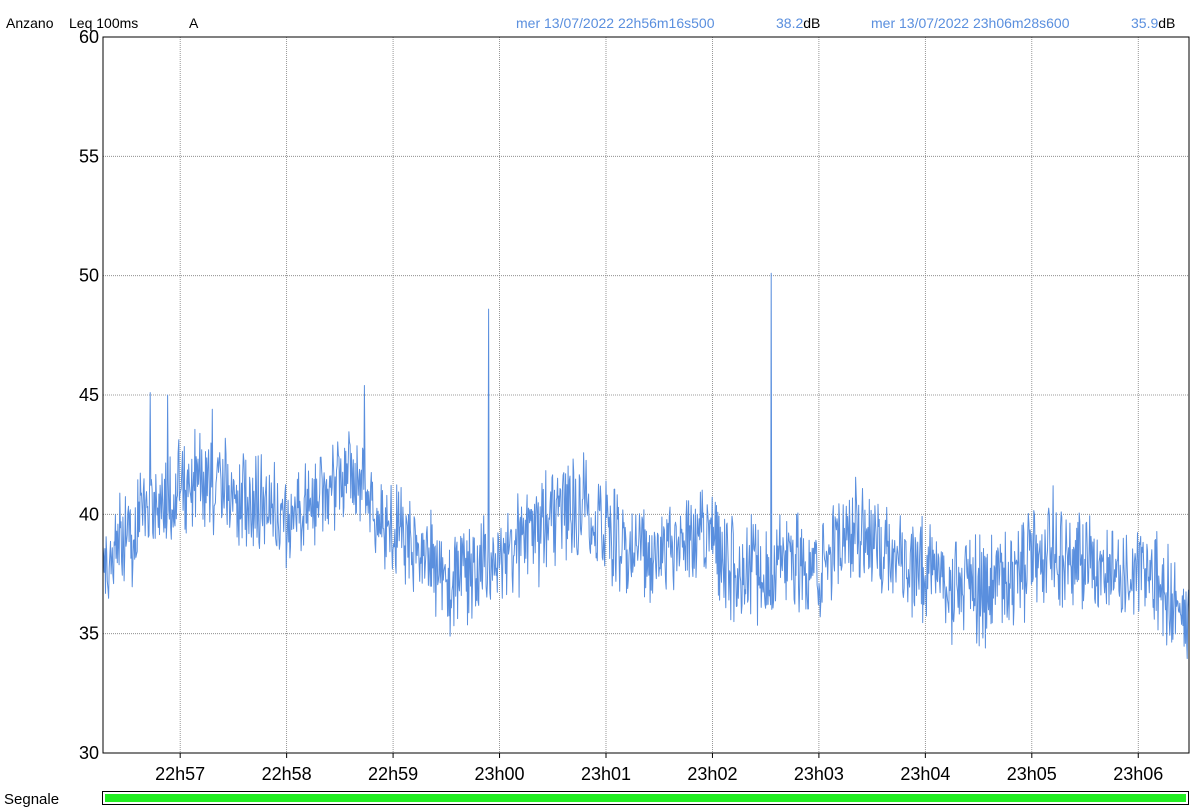  What do you see at coordinates (925, 774) in the screenshot?
I see `x-tick-label-23h04: 23h04` at bounding box center [925, 774].